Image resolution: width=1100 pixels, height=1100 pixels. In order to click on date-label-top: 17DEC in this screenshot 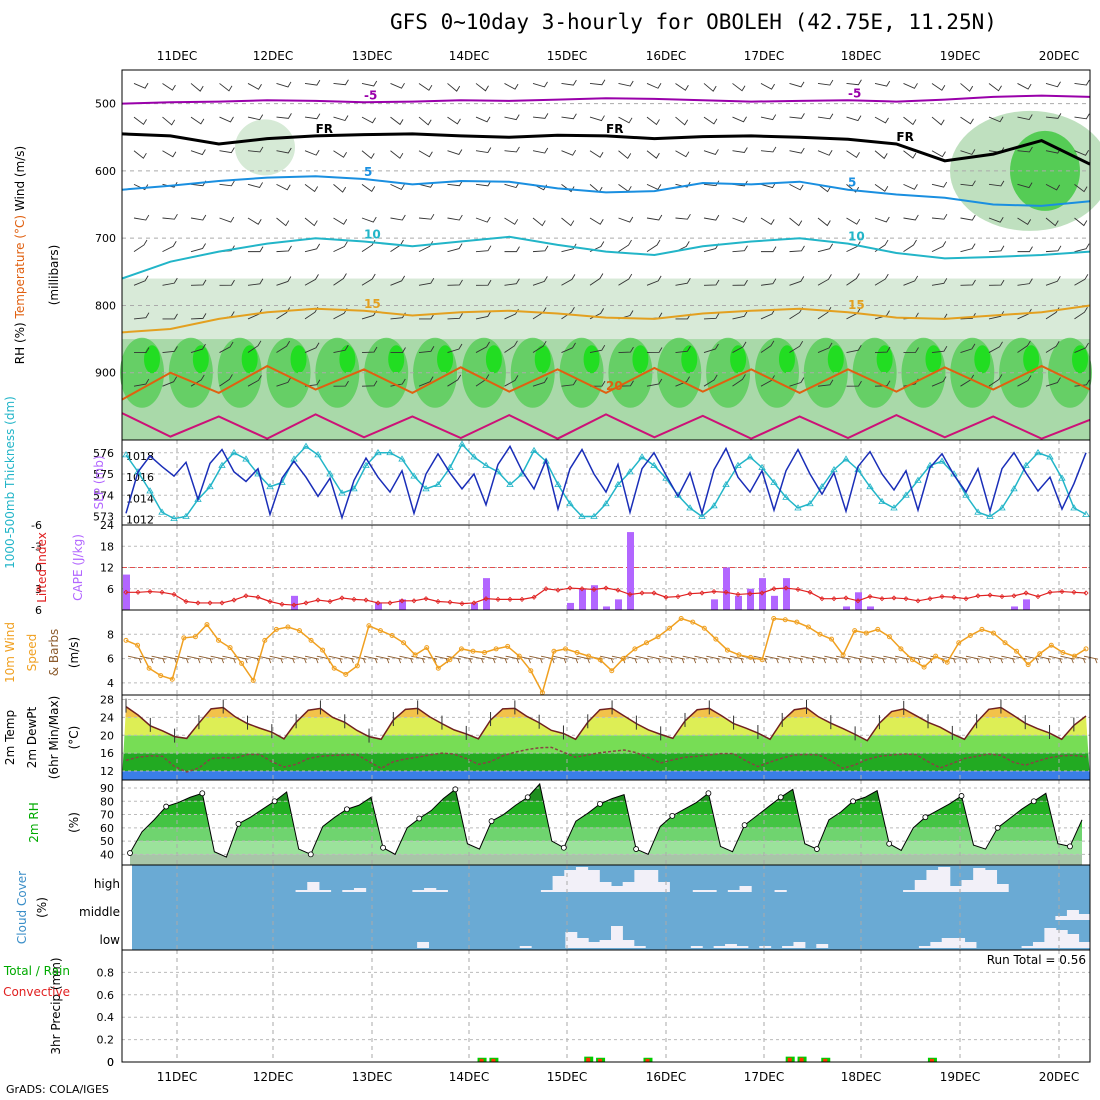, I will do `click(764, 56)`.